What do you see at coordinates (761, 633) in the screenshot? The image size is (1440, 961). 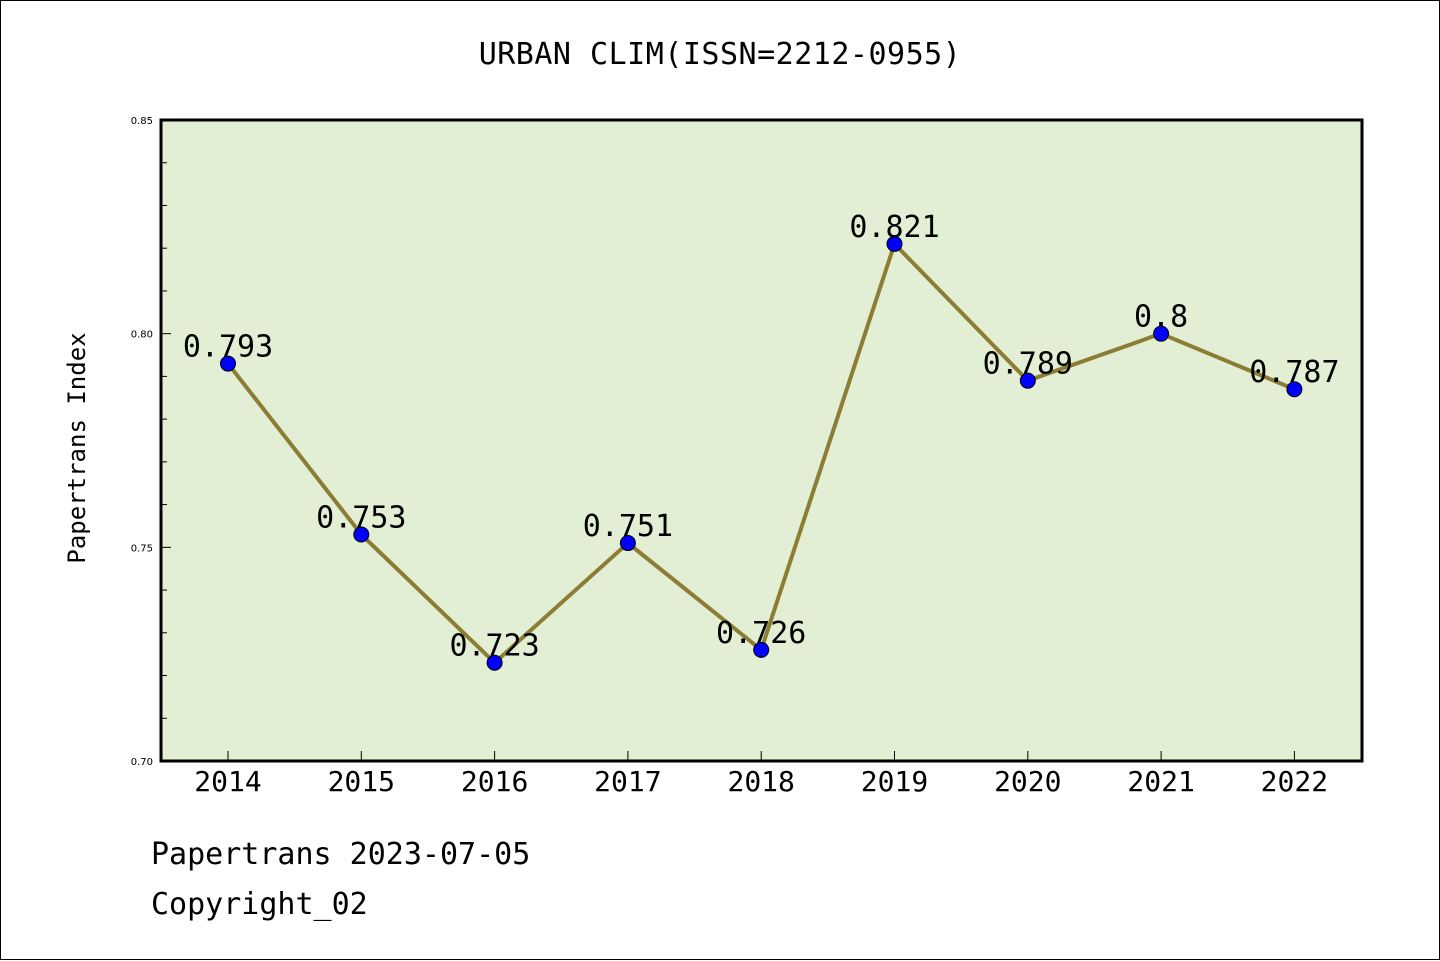 I see `data-label: 0.726` at bounding box center [761, 633].